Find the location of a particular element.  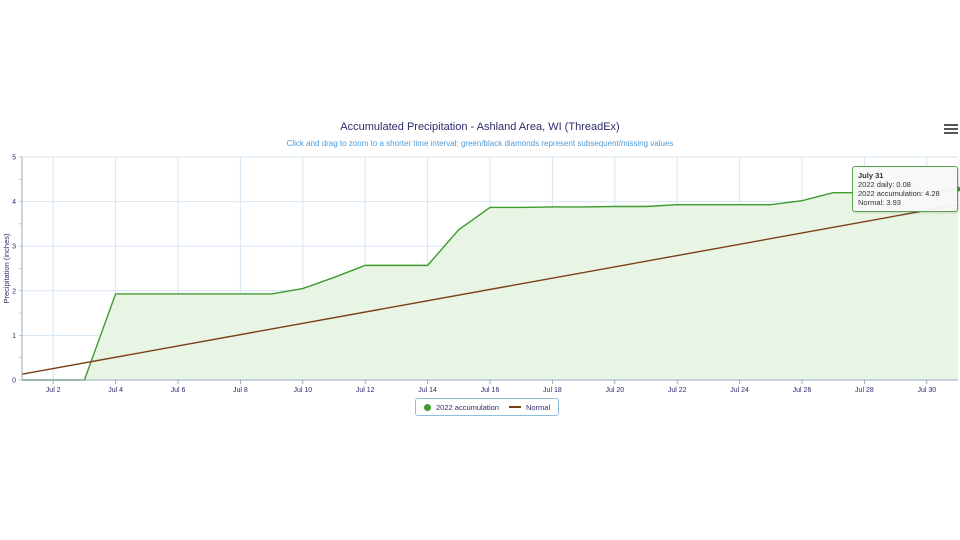

x-tick-label: Jul 30 is located at coordinates (926, 390).